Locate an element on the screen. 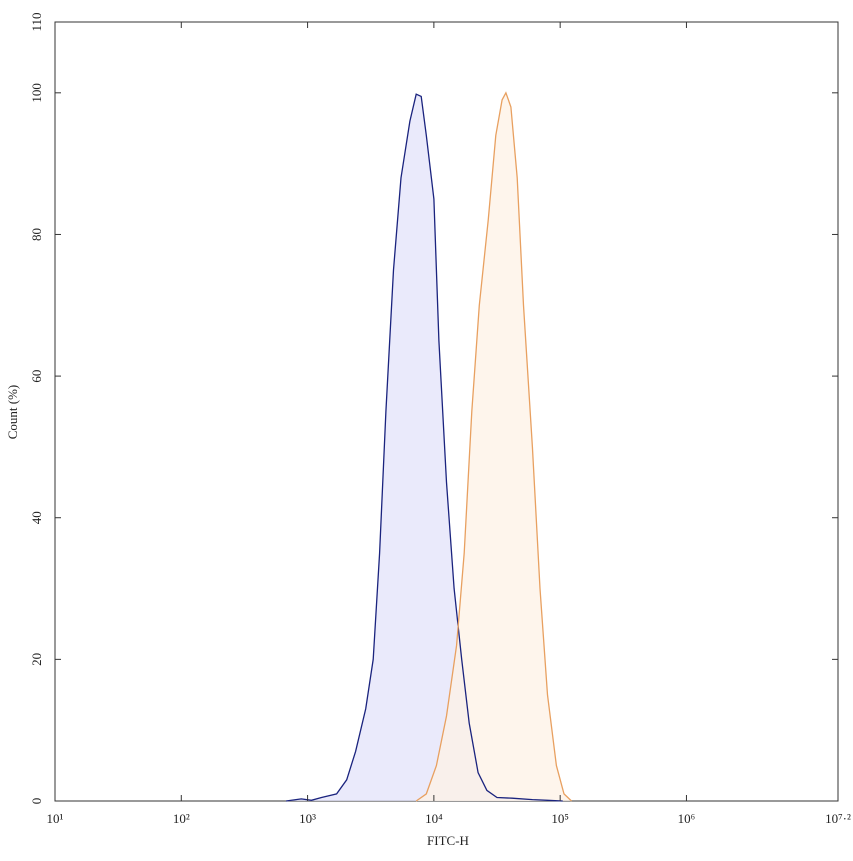 The image size is (853, 861). y-tick-label: 100 is located at coordinates (36, 93).